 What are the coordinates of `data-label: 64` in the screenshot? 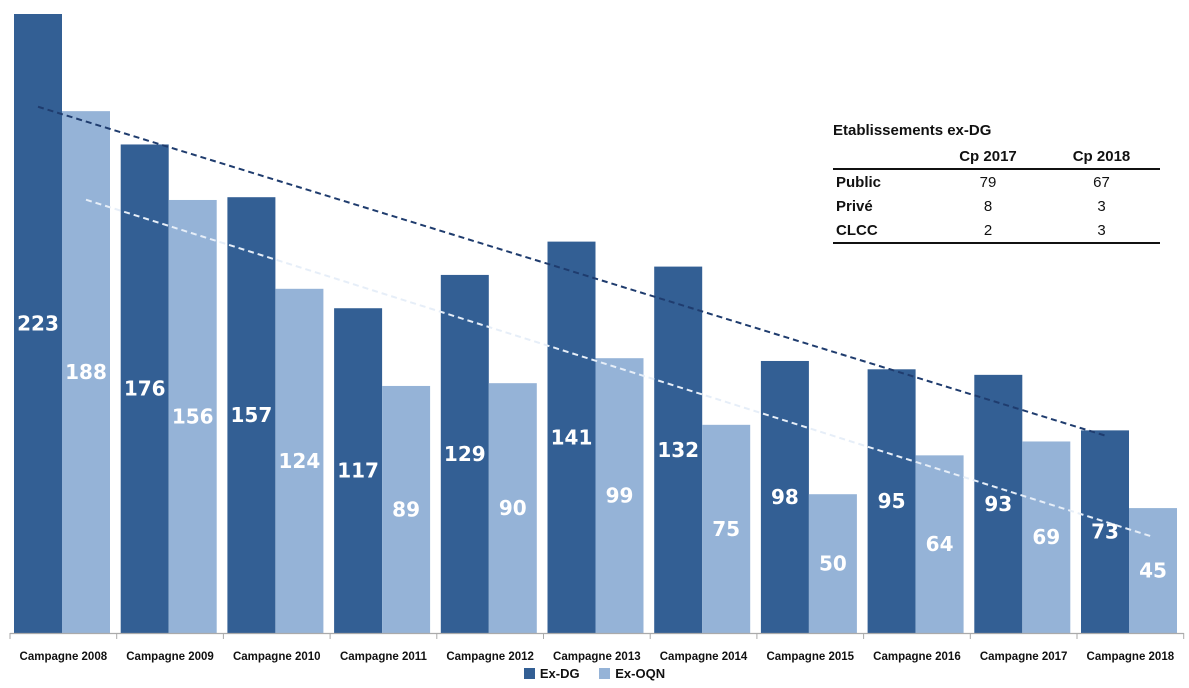 It's located at (940, 544).